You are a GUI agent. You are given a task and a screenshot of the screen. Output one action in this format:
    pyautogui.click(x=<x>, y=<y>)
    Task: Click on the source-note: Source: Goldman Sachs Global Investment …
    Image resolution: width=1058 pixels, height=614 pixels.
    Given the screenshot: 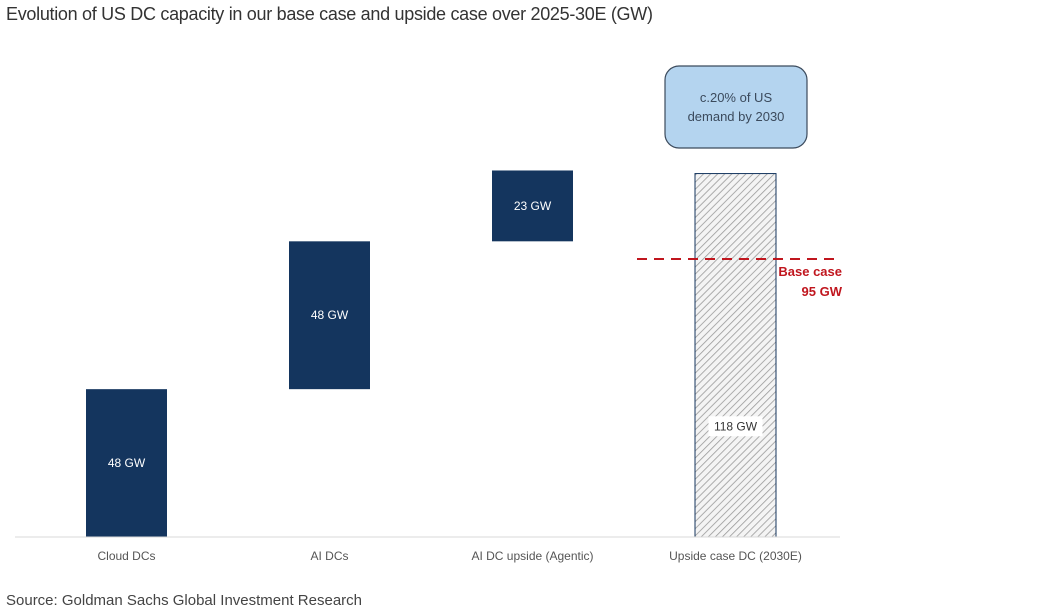 What is the action you would take?
    pyautogui.click(x=184, y=600)
    